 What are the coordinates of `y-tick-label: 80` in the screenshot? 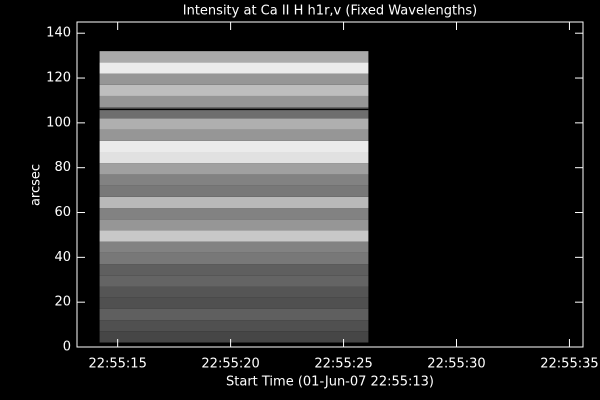 It's located at (62, 167).